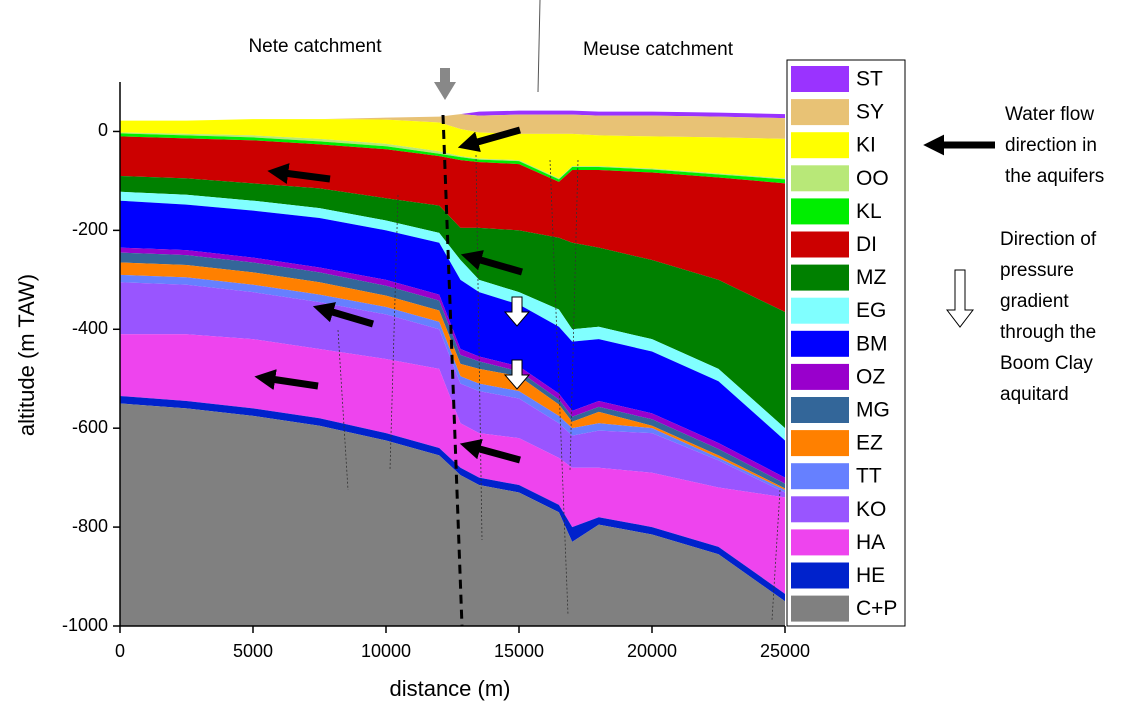 The height and width of the screenshot is (709, 1135). Describe the element at coordinates (315, 46) in the screenshot. I see `annotation: Nete catchment` at that location.